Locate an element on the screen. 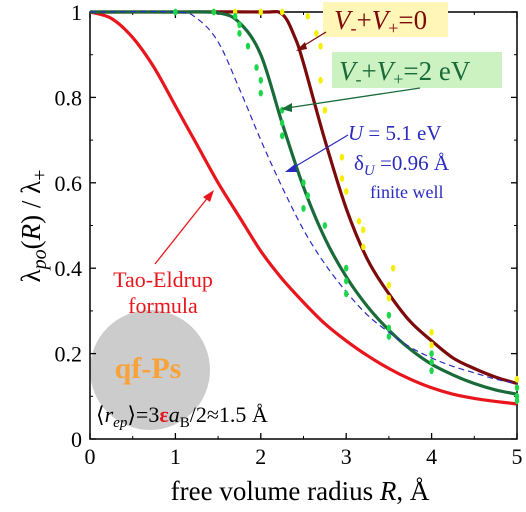  well-label-line2: δU =0.96 Å is located at coordinates (402, 165).